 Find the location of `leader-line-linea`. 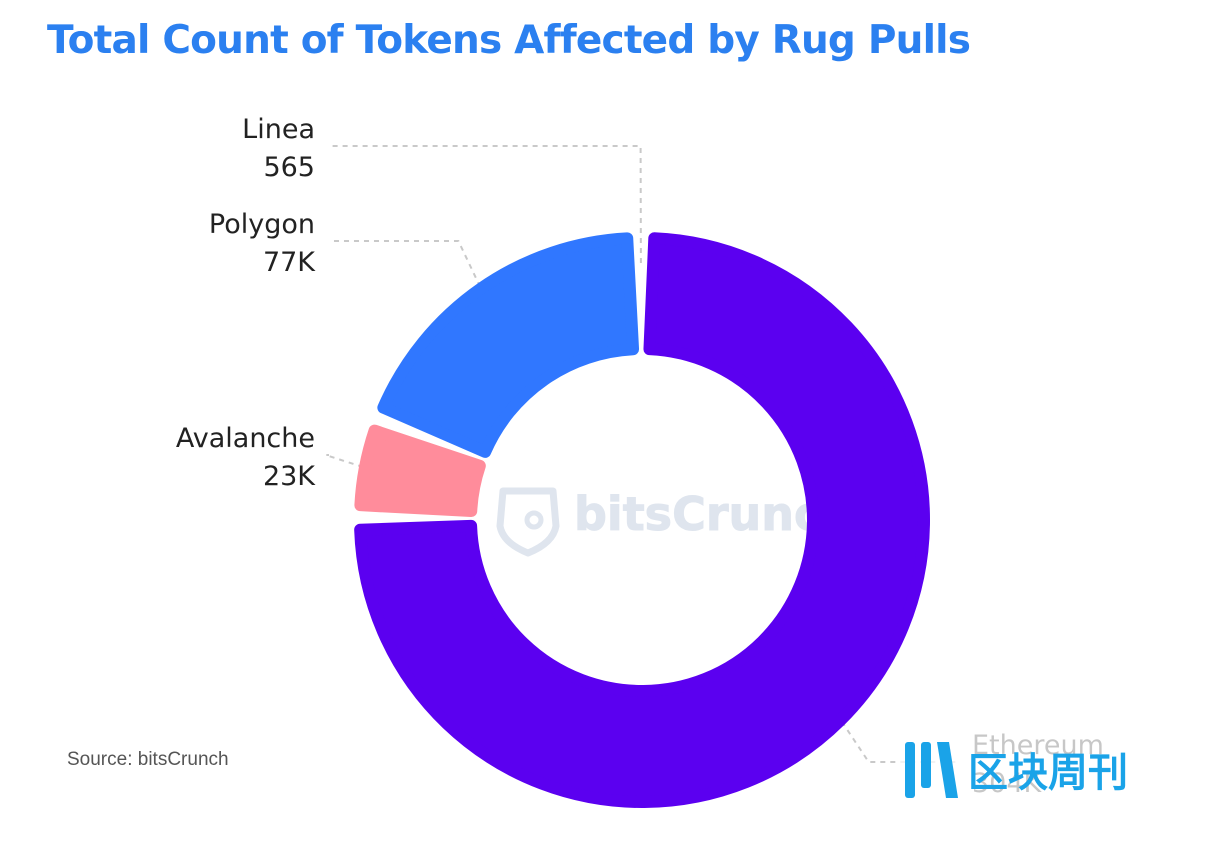

leader-line-linea is located at coordinates (485, 204).